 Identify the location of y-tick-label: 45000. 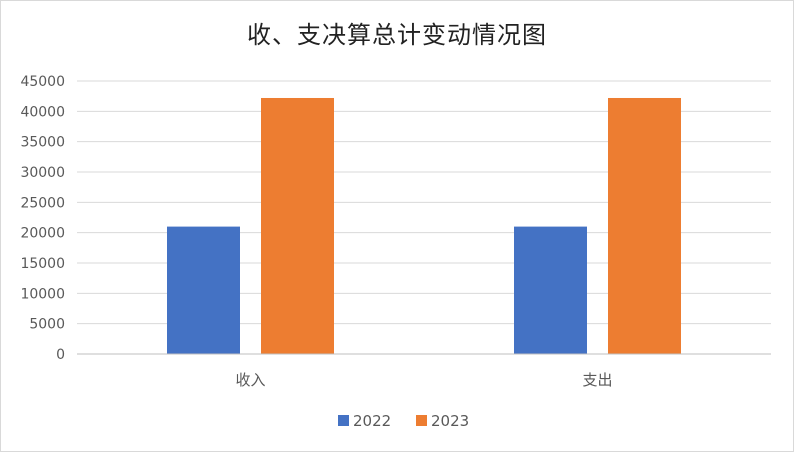
(42, 82).